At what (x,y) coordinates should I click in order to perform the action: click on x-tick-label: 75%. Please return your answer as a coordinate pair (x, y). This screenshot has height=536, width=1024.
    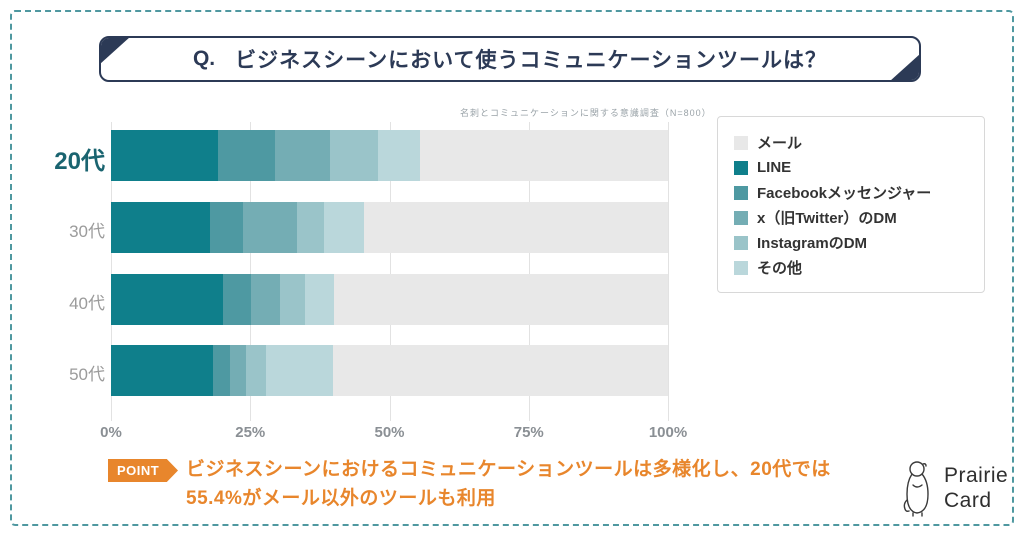
    Looking at the image, I should click on (528, 432).